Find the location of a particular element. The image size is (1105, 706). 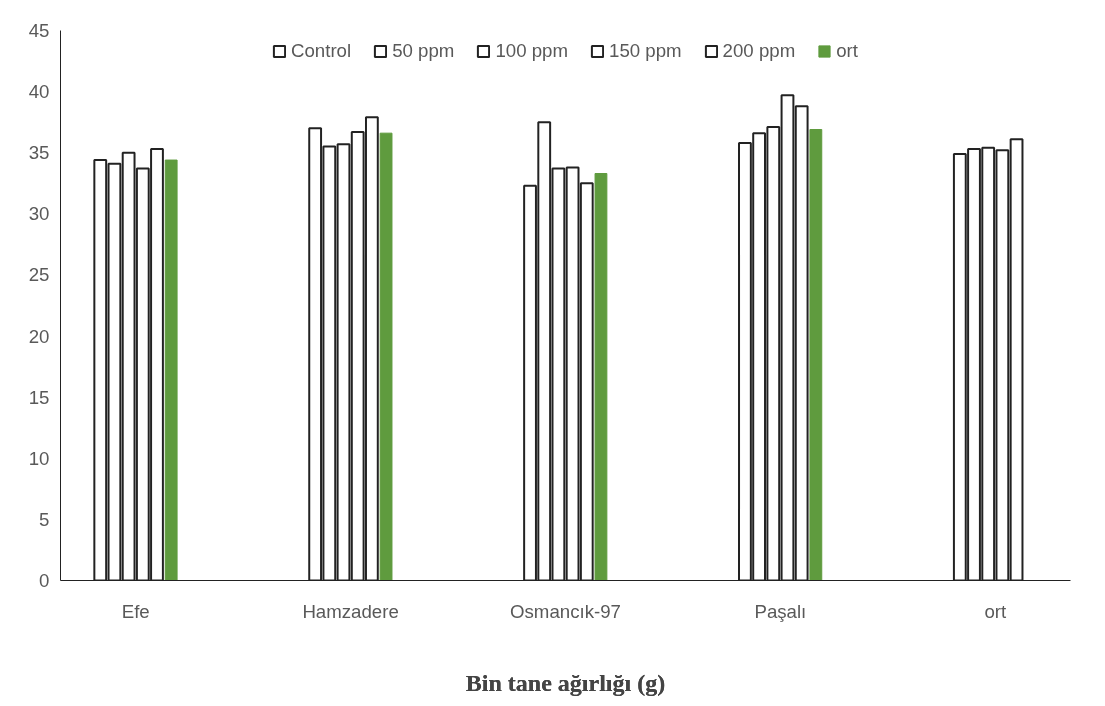

x-tick-label: Hamzadere is located at coordinates (350, 611).